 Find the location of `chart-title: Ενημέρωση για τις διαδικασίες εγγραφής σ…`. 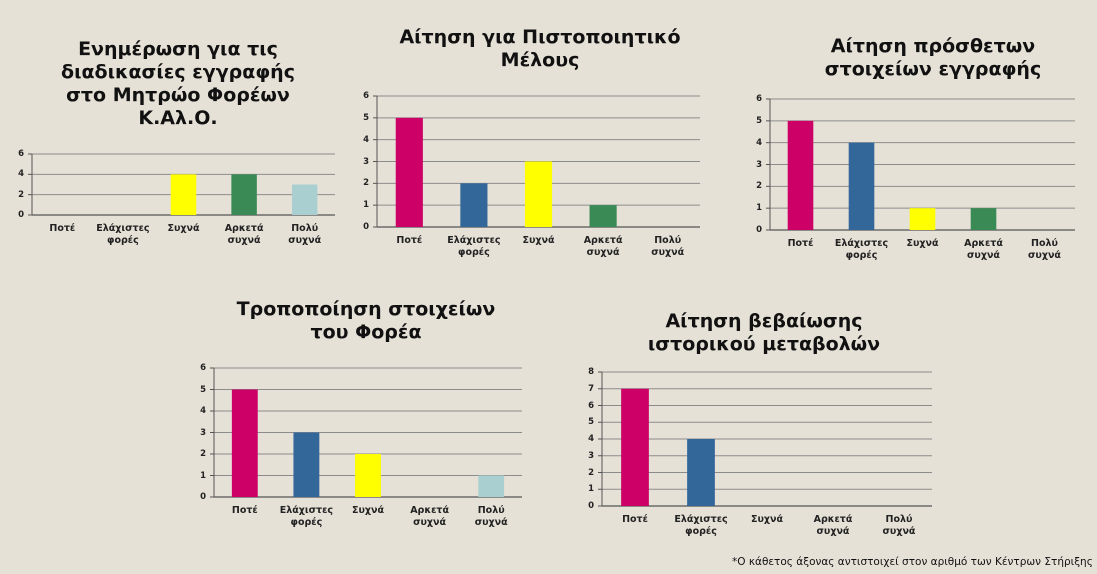

chart-title: Ενημέρωση για τις διαδικασίες εγγραφής σ… is located at coordinates (178, 83).